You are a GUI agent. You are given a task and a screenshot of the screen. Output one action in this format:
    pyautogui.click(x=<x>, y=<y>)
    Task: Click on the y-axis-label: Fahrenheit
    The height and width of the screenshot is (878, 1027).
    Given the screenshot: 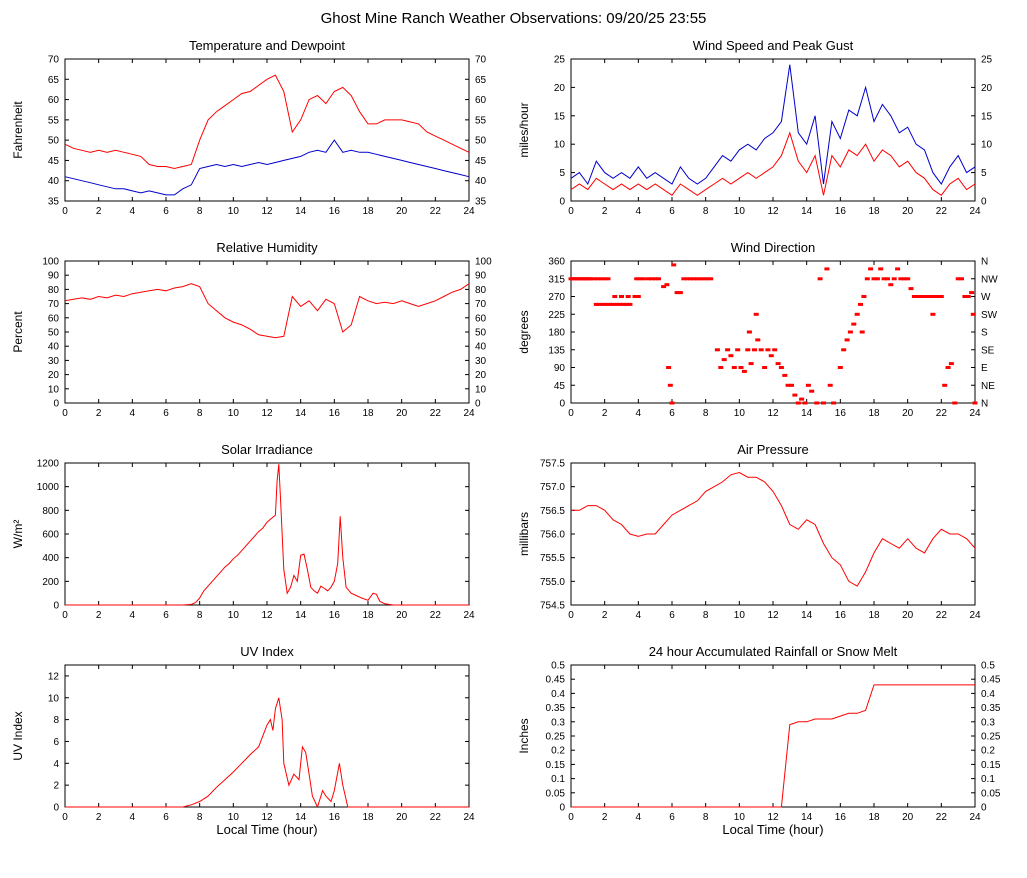 What is the action you would take?
    pyautogui.click(x=18, y=130)
    